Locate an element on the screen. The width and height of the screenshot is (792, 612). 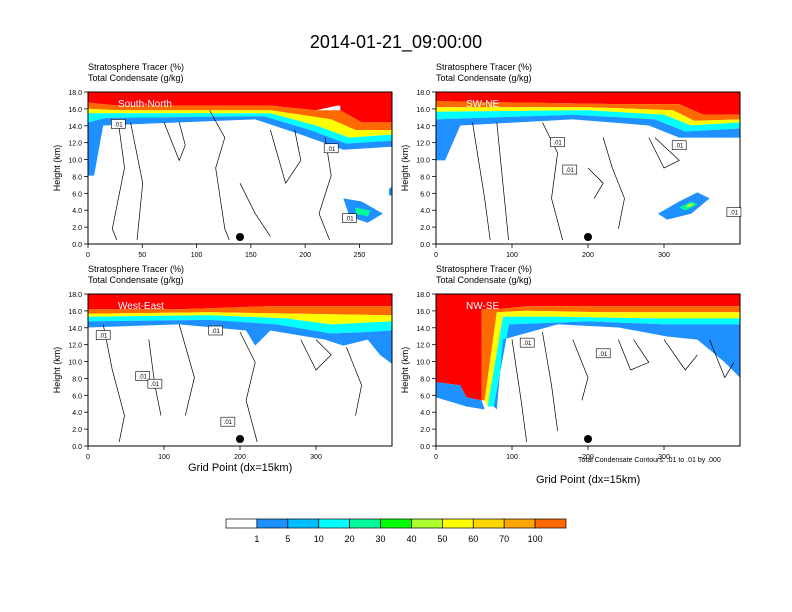
colorbar-label: 60 is located at coordinates (473, 539).